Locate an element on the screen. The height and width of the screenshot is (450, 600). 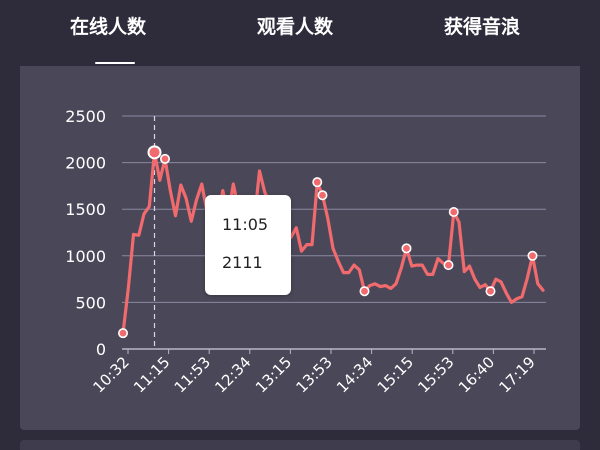
x-tick-label: 14:34 is located at coordinates (354, 374).